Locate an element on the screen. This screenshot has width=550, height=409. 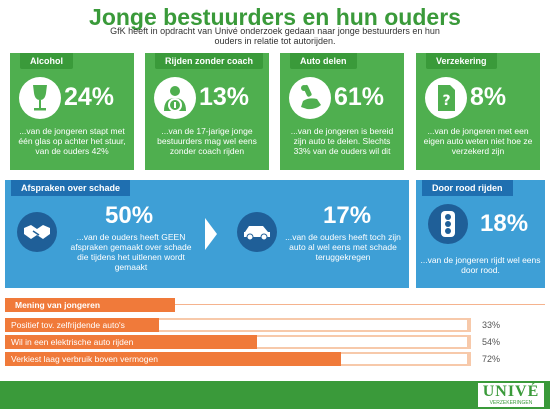
card-tab: Rijden zonder coach is located at coordinates (209, 61).